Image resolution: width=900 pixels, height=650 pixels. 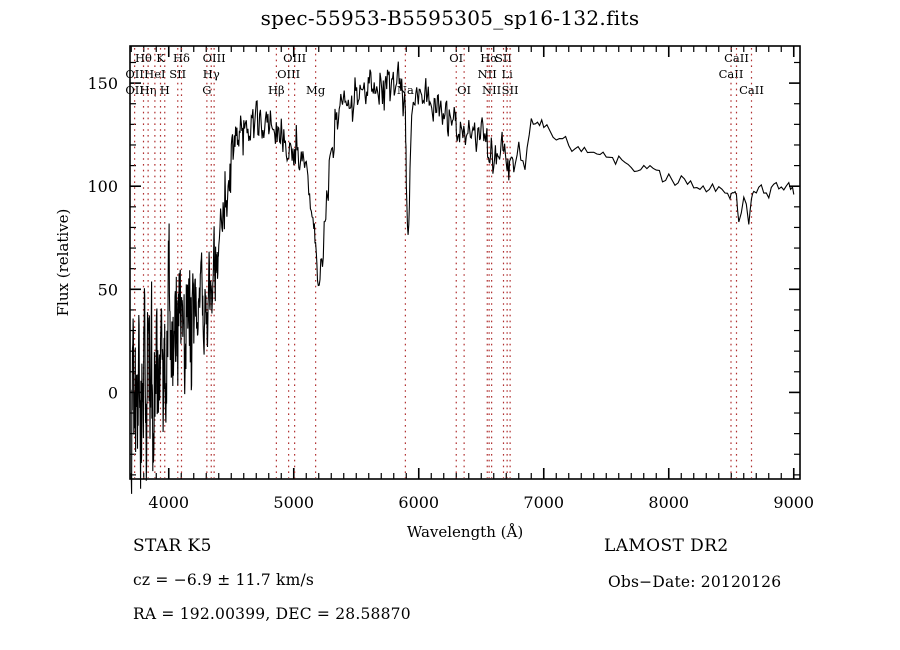 I want to click on line-label-H: Hγ, so click(x=211, y=74).